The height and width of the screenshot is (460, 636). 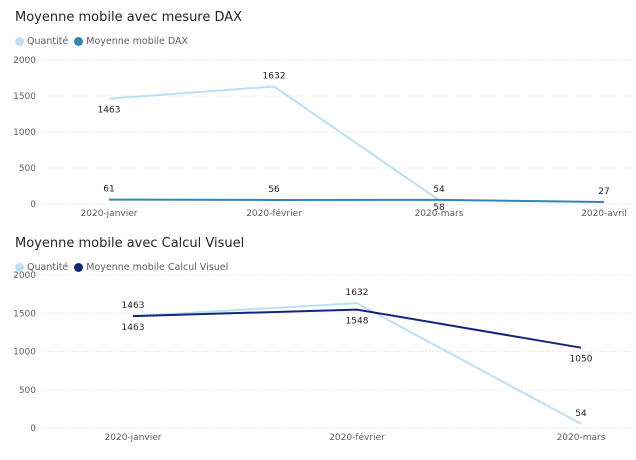 I want to click on chart-legend: Quantité Moyenne mobile DAX, so click(x=104, y=41).